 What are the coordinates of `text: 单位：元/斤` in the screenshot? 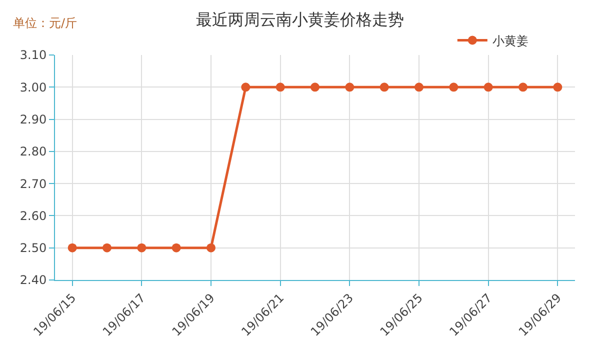 It's located at (45, 23).